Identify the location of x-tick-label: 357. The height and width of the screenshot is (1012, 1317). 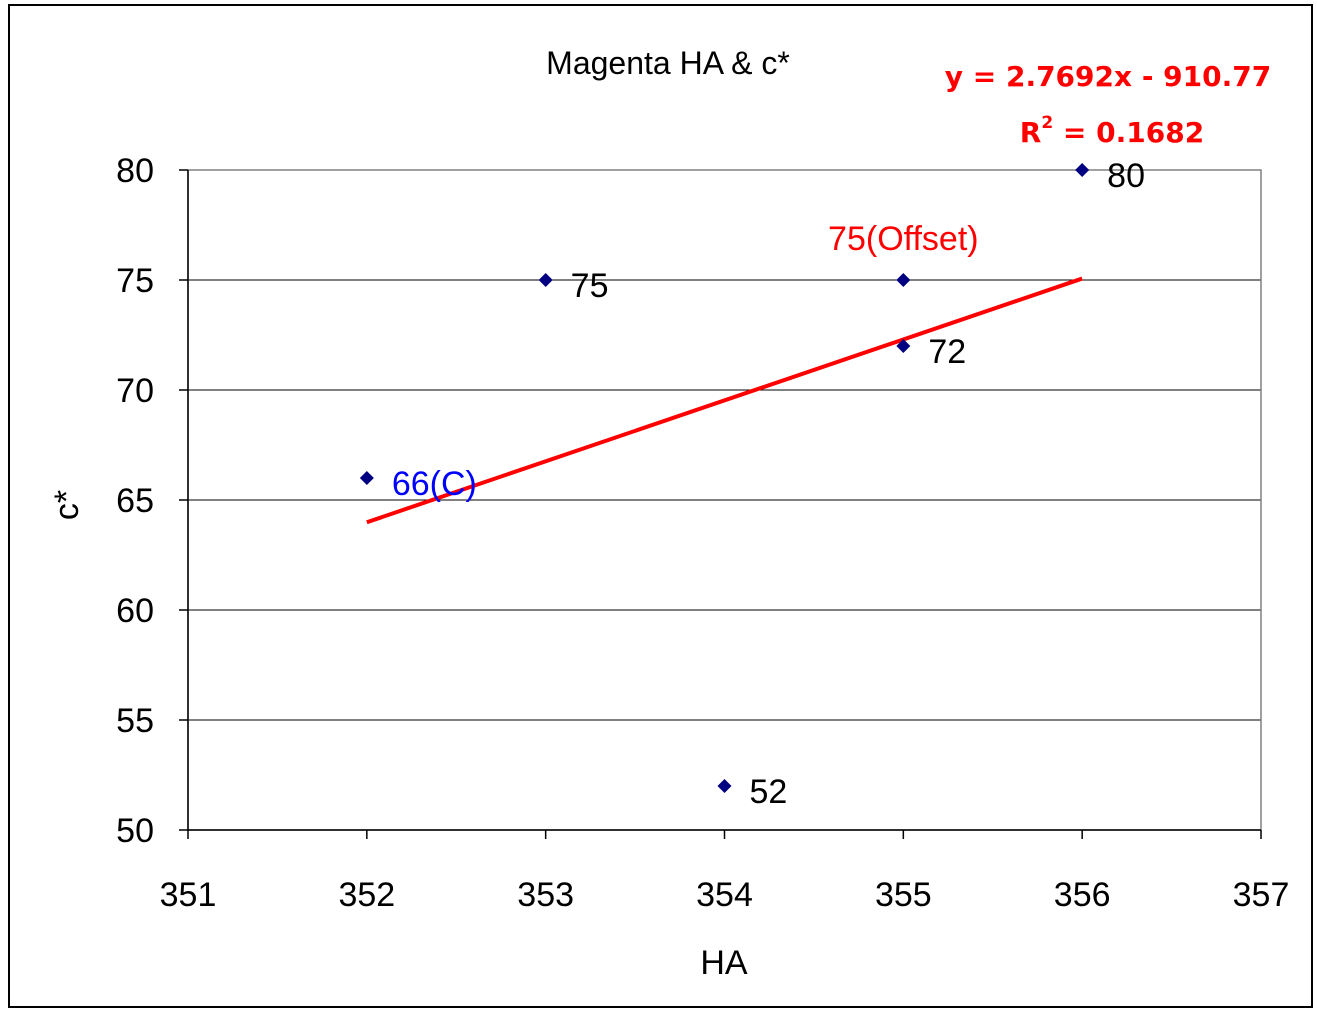
(1261, 895).